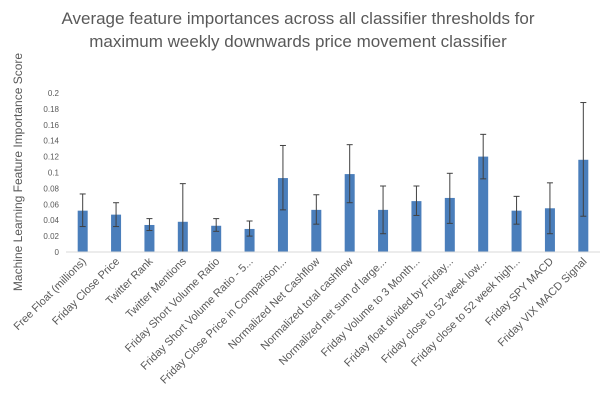  I want to click on y-tick-label: 0, so click(57, 252).